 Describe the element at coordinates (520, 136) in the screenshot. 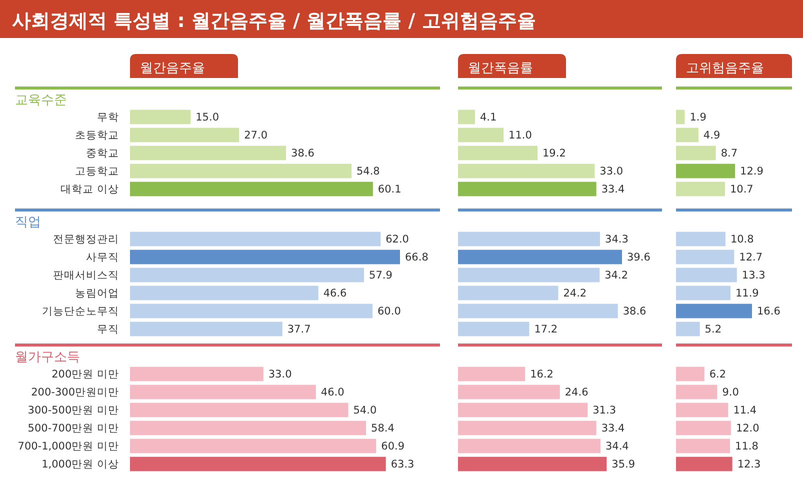

I see `data-label: 11.0` at that location.